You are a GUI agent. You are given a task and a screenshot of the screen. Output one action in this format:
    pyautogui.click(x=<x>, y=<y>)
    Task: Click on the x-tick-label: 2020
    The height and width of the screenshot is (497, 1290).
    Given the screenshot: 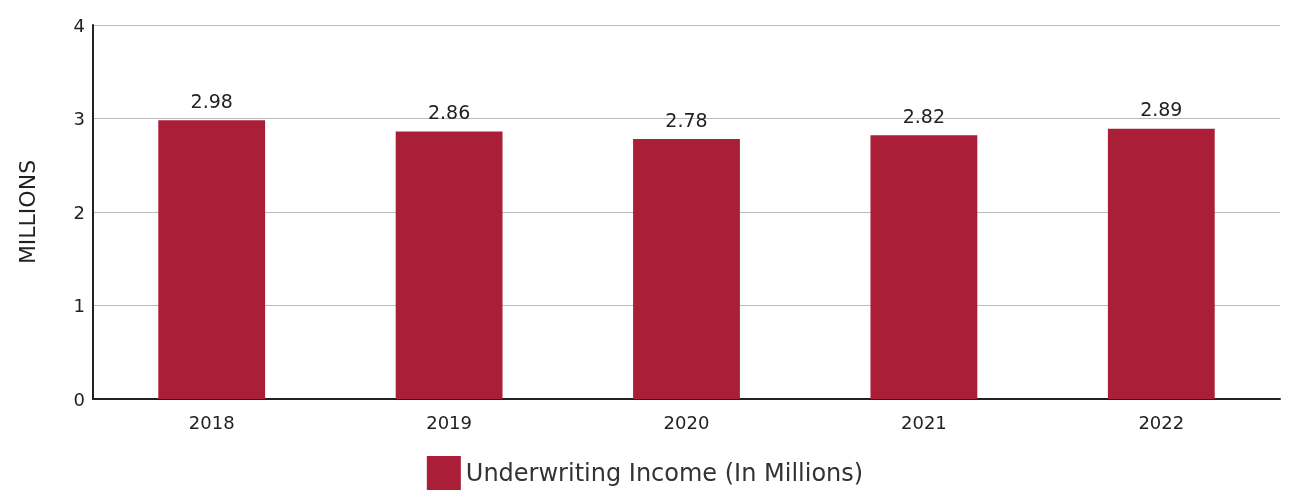 What is the action you would take?
    pyautogui.click(x=686, y=422)
    